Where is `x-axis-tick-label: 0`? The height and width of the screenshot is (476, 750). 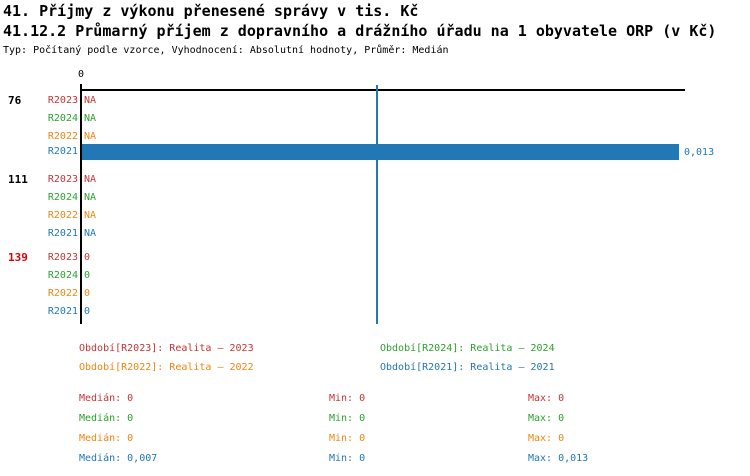
x-axis-tick-label: 0 is located at coordinates (81, 74).